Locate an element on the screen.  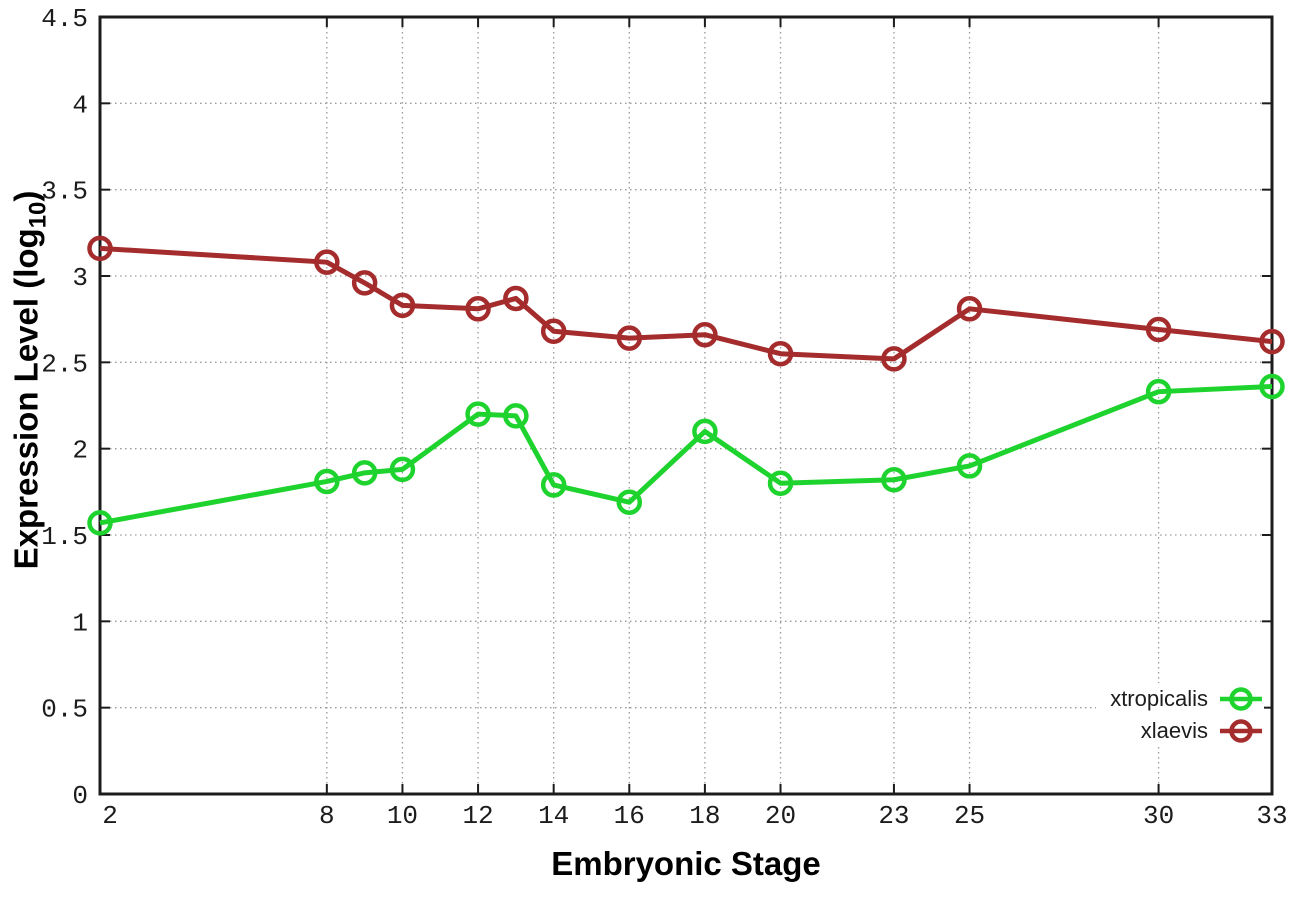
legend-item-xtropicalis: xtropicalis is located at coordinates (1187, 699).